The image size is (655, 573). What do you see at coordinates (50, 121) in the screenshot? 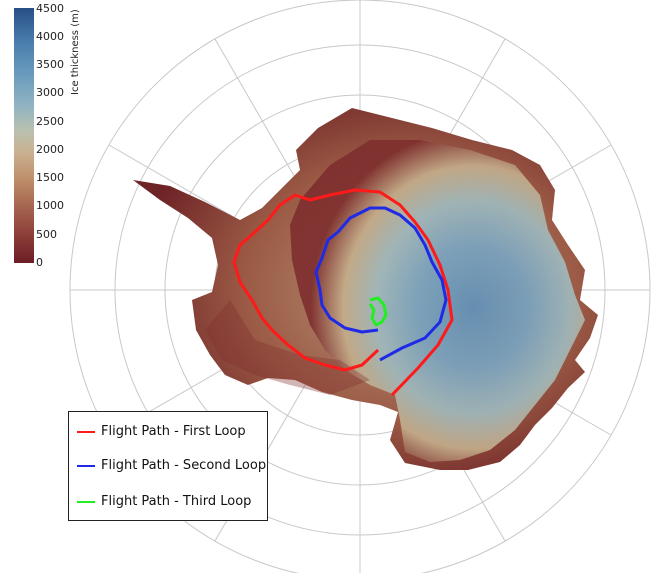
I see `colorbar-tick: 2500` at bounding box center [50, 121].